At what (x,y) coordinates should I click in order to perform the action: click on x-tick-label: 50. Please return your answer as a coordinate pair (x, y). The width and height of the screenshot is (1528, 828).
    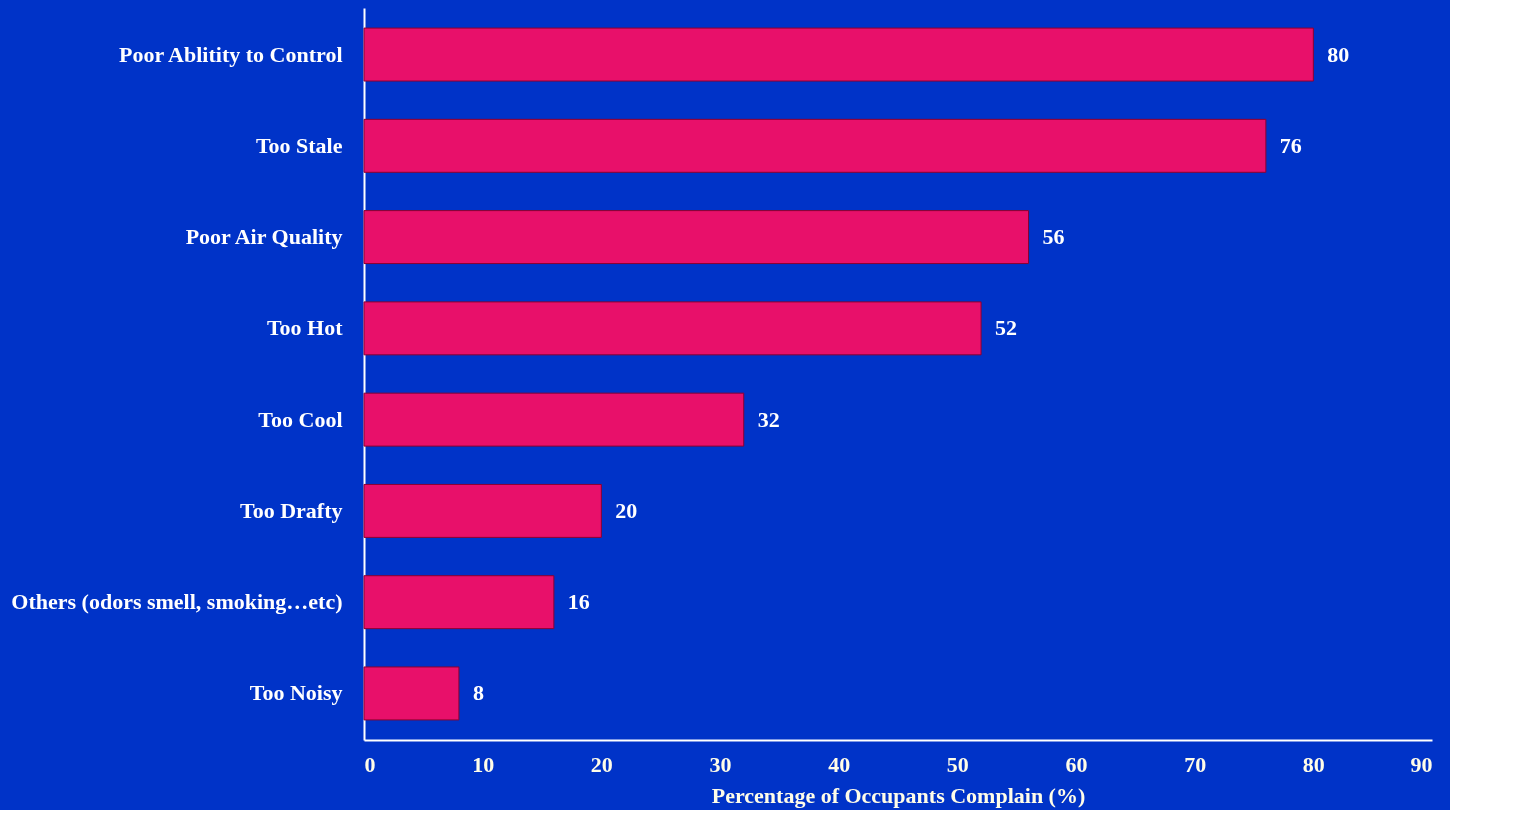
    Looking at the image, I should click on (957, 764).